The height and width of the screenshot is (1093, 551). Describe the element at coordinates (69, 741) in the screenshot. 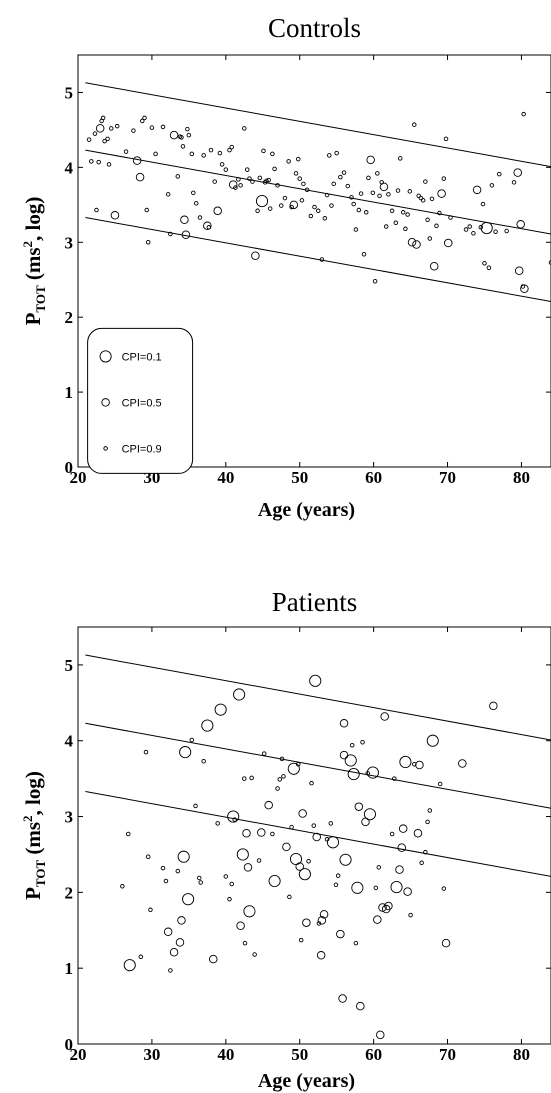

I see `y-tick-label: 4` at that location.